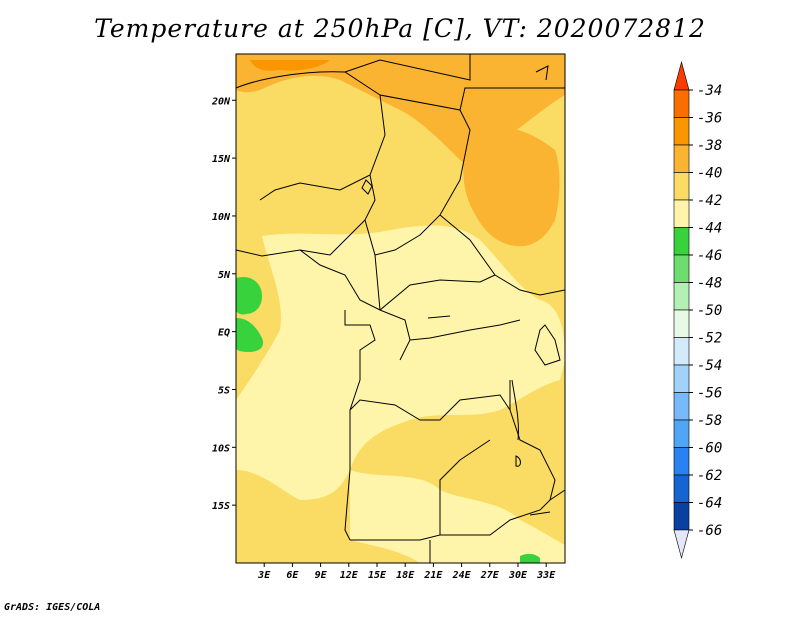 This screenshot has width=800, height=618. What do you see at coordinates (52, 607) in the screenshot?
I see `grads-credit: GrADS: IGES/COLA` at bounding box center [52, 607].